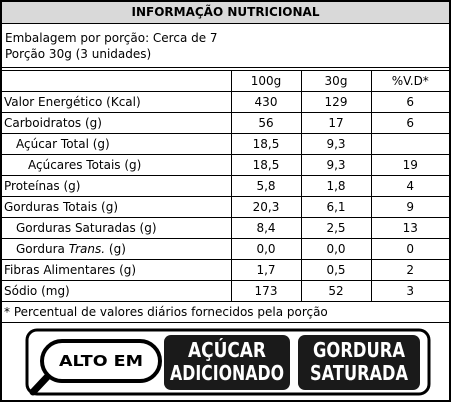 The width and height of the screenshot is (451, 402). I want to click on info-line: Embalagem por porção: Cerca de 7, so click(111, 38).